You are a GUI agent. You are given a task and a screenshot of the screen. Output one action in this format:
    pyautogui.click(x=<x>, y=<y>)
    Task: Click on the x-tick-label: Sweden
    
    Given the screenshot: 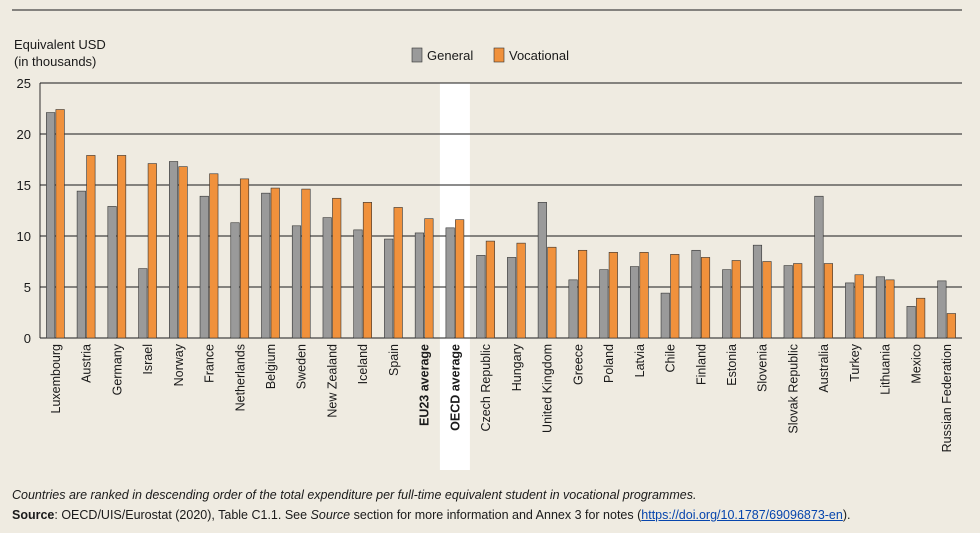 What is the action you would take?
    pyautogui.click(x=302, y=366)
    